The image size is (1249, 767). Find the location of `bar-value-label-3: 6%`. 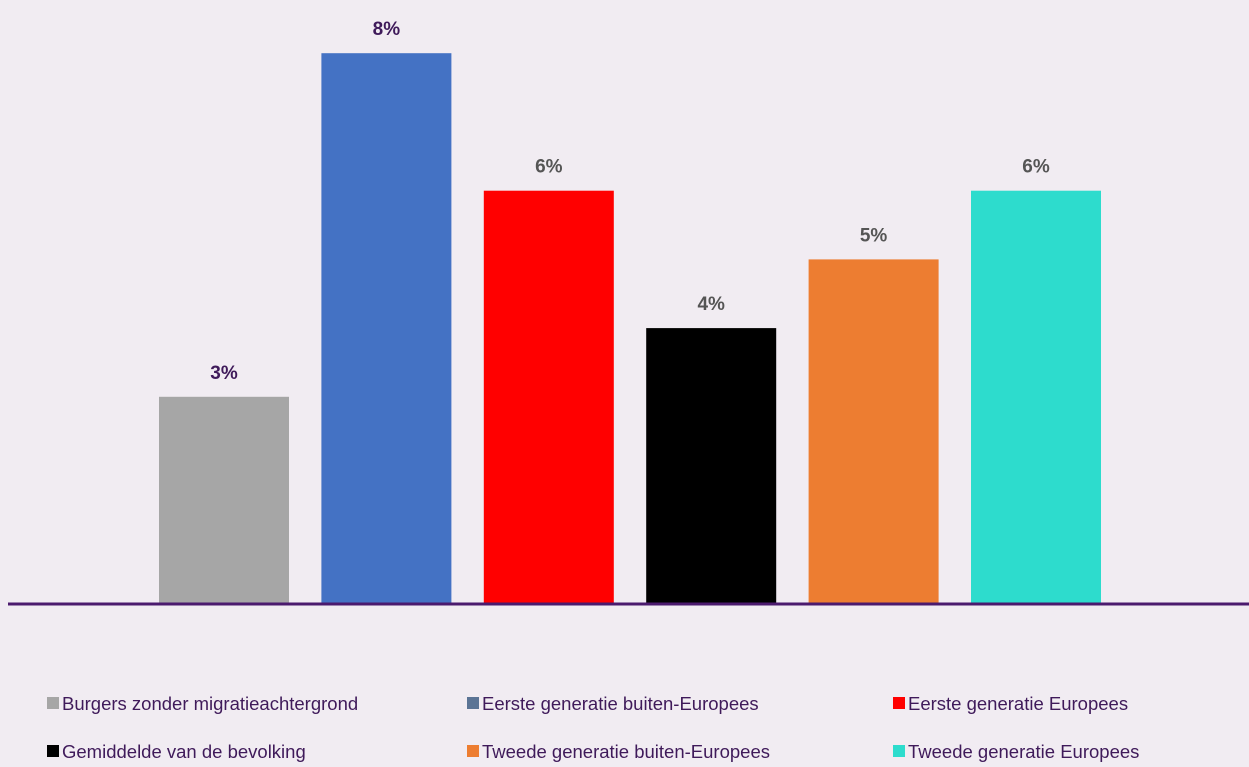

bar-value-label-3: 6% is located at coordinates (549, 167).